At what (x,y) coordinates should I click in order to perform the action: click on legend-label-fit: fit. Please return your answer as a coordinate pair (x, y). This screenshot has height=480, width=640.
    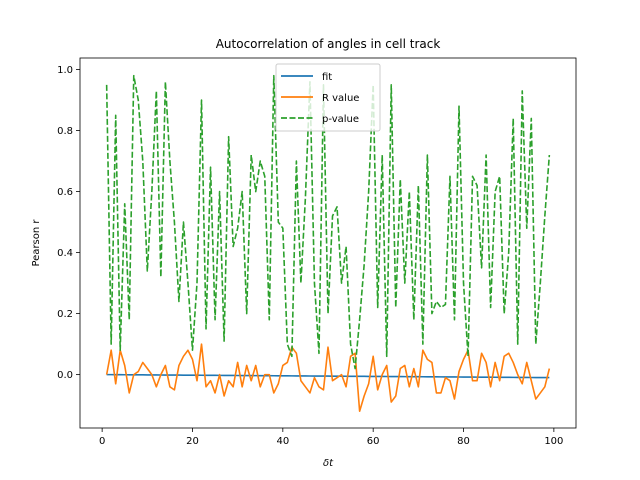
    Looking at the image, I should click on (327, 77).